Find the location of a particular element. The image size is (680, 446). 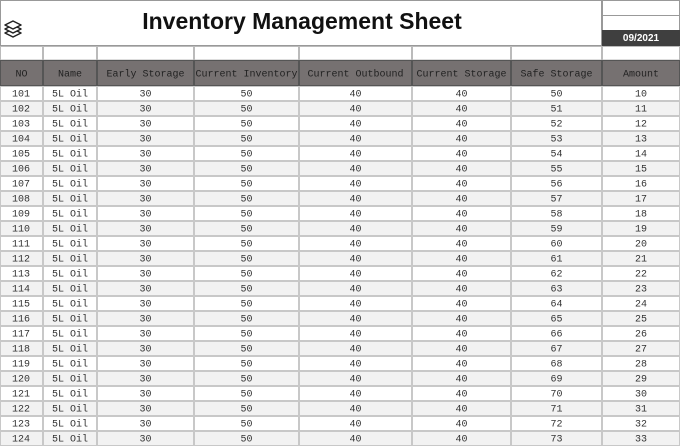

column-header: Early Storage is located at coordinates (145, 75).